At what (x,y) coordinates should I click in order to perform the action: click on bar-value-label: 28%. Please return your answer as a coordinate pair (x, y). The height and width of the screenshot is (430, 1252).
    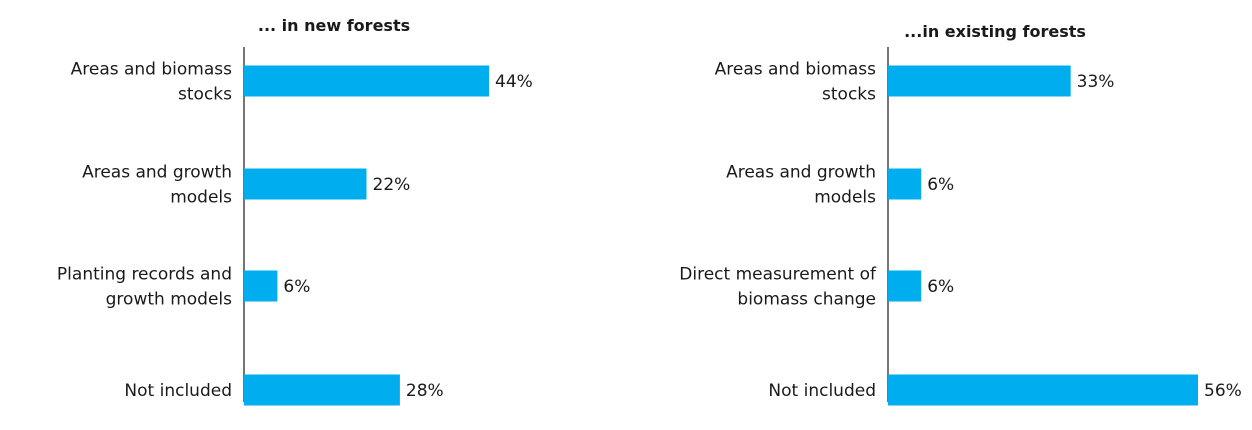
    Looking at the image, I should click on (425, 391).